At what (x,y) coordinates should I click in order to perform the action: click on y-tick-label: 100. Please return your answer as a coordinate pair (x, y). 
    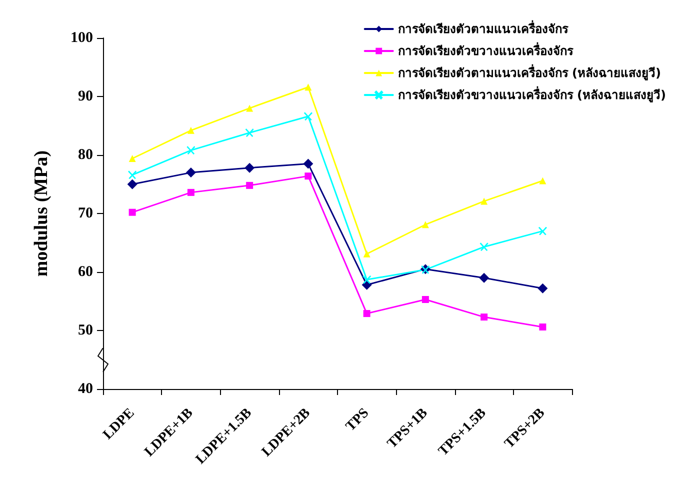
    Looking at the image, I should click on (81, 38).